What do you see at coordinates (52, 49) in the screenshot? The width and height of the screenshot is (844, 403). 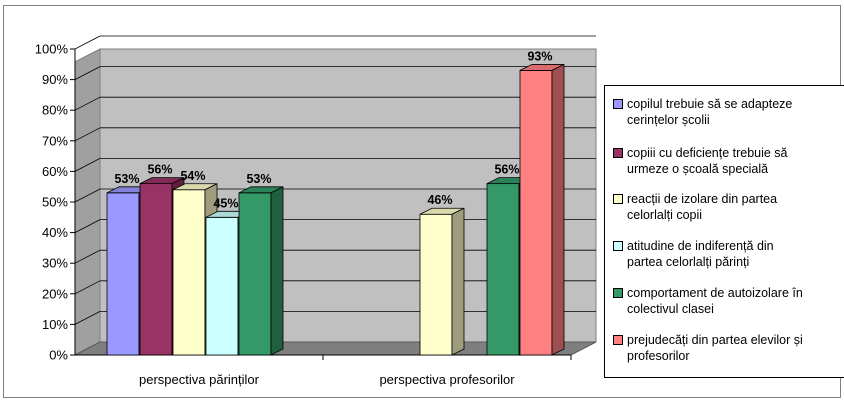 I see `y-tick-label: 100%` at bounding box center [52, 49].